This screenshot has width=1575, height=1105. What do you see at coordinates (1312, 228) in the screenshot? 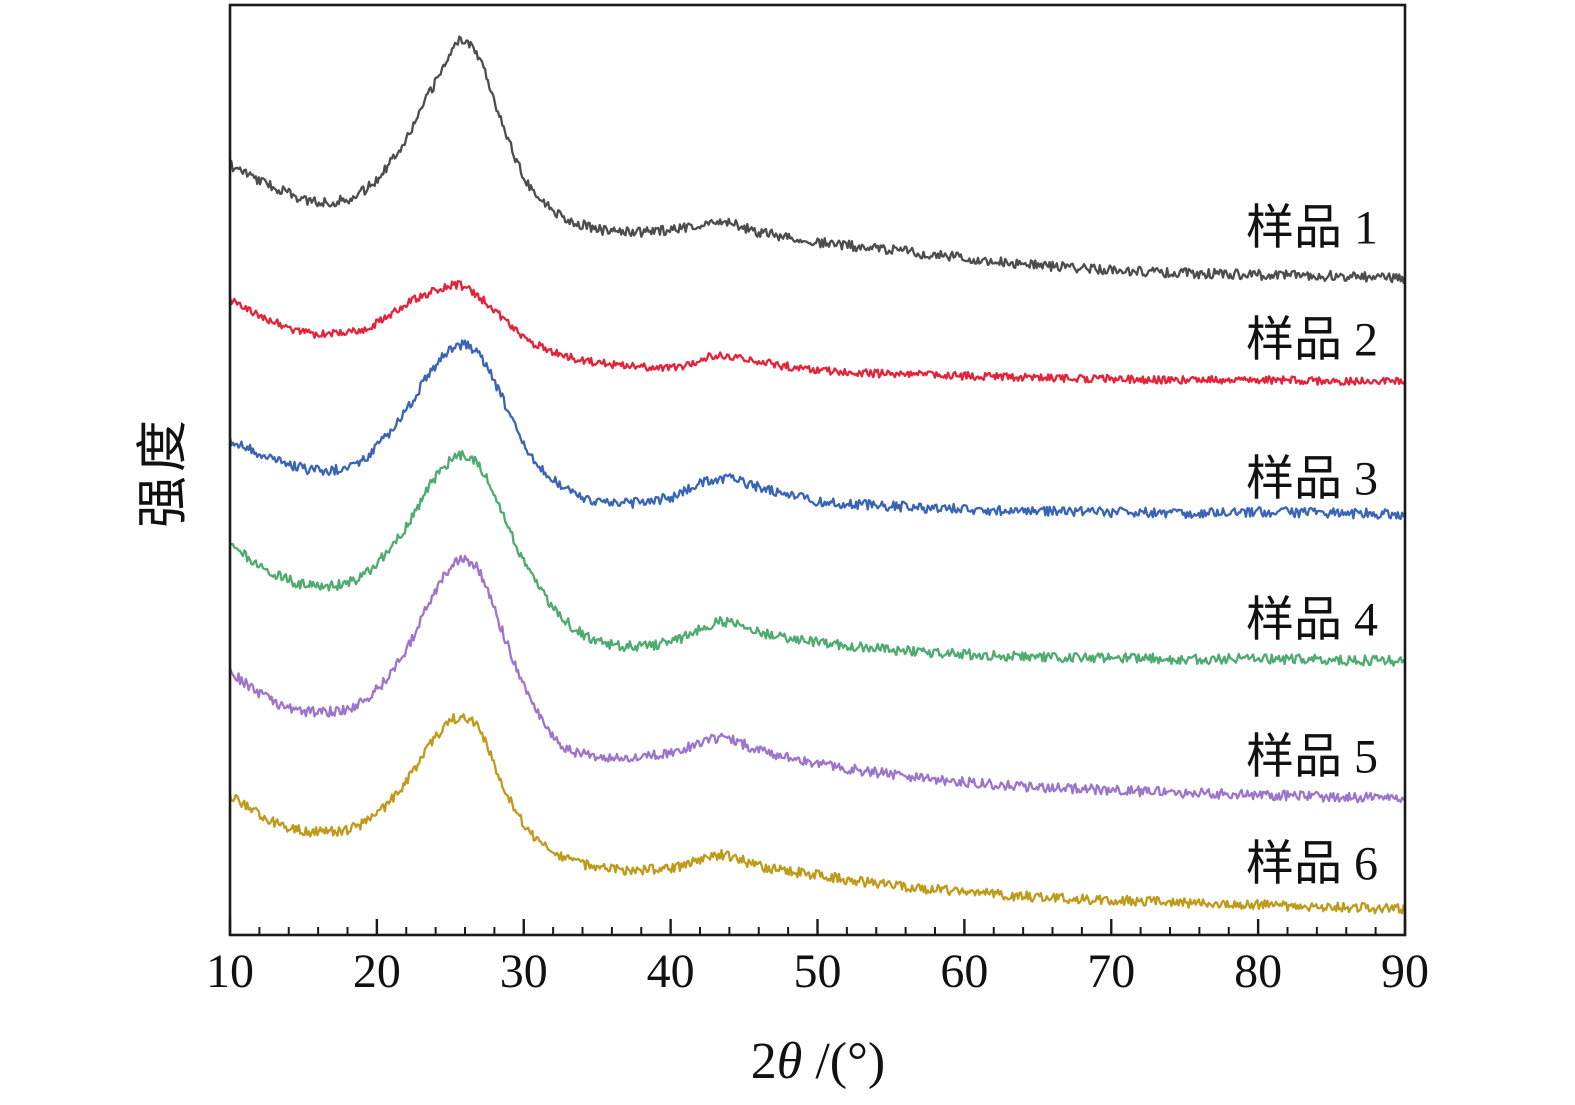
I see `series-label-sample-1: 样品 1` at bounding box center [1312, 228].